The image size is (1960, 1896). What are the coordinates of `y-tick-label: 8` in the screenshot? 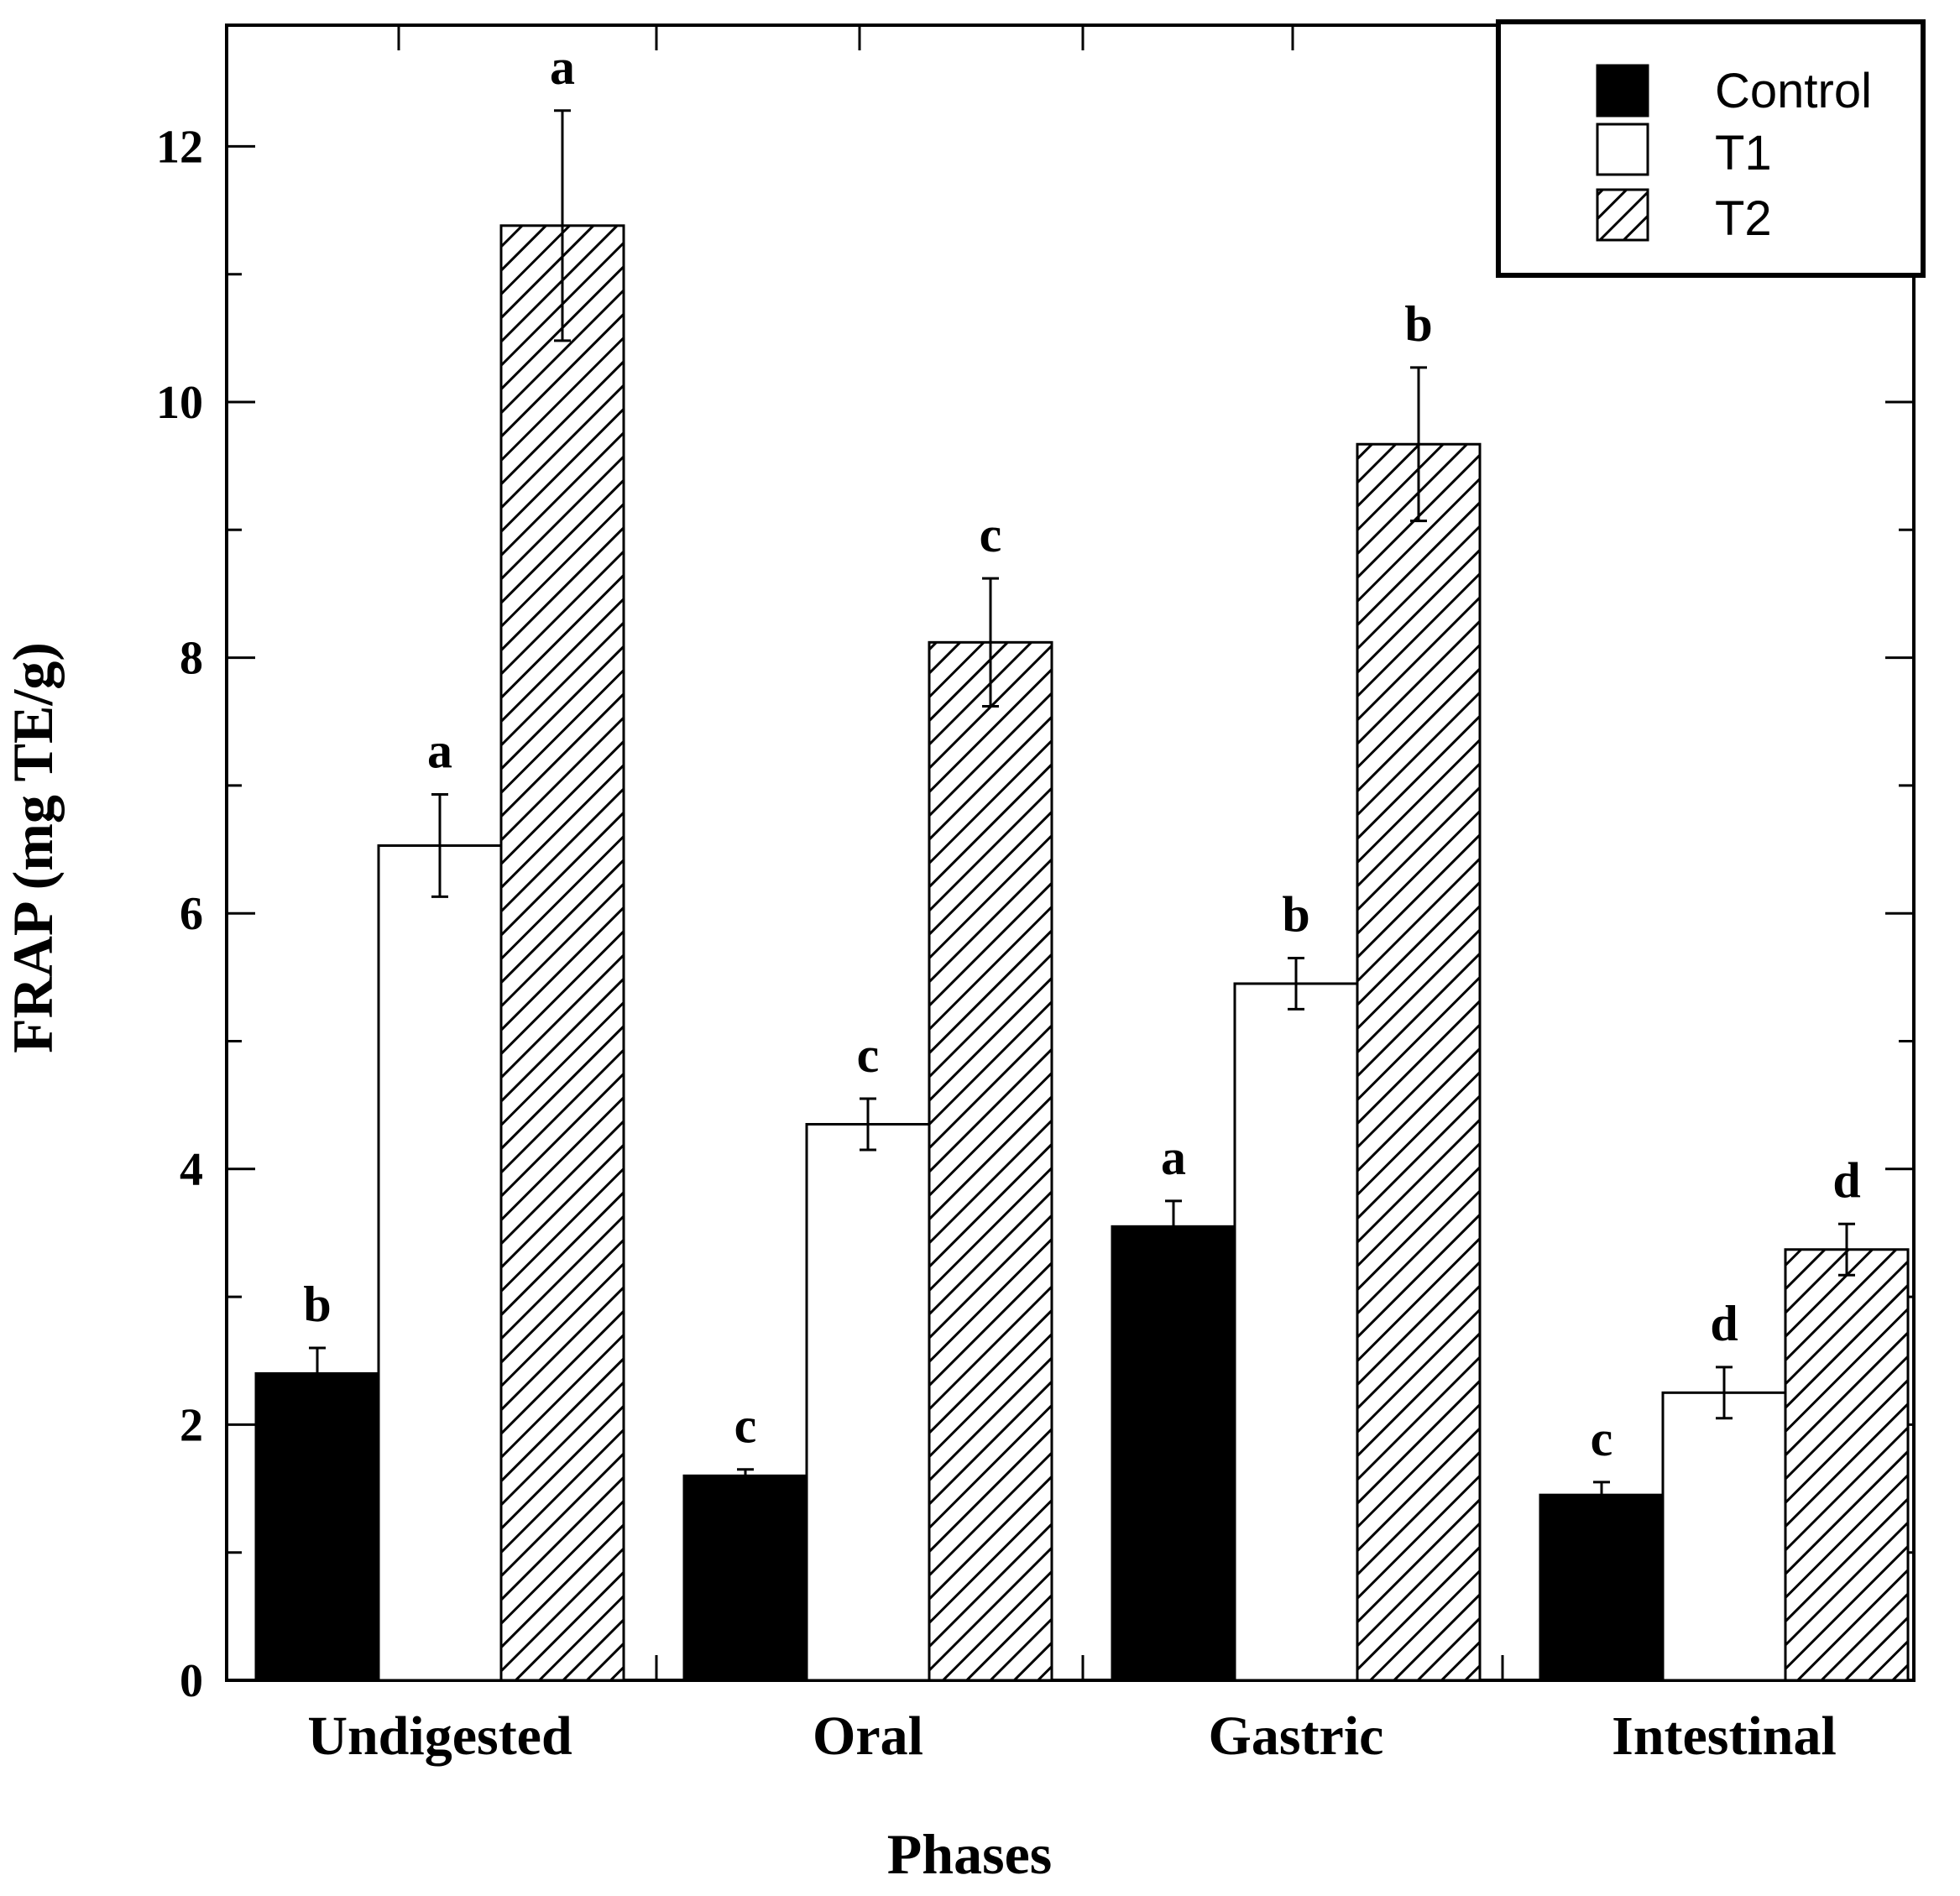 It's located at (191, 659).